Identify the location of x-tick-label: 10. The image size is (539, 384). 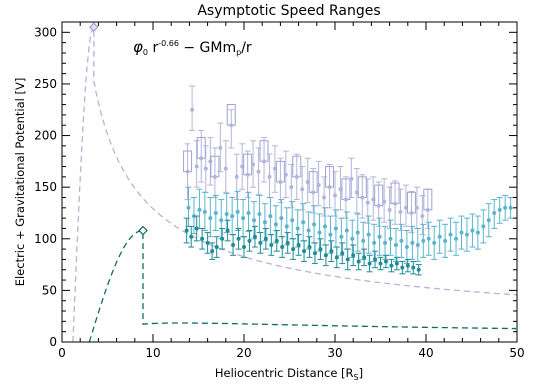
(152, 353).